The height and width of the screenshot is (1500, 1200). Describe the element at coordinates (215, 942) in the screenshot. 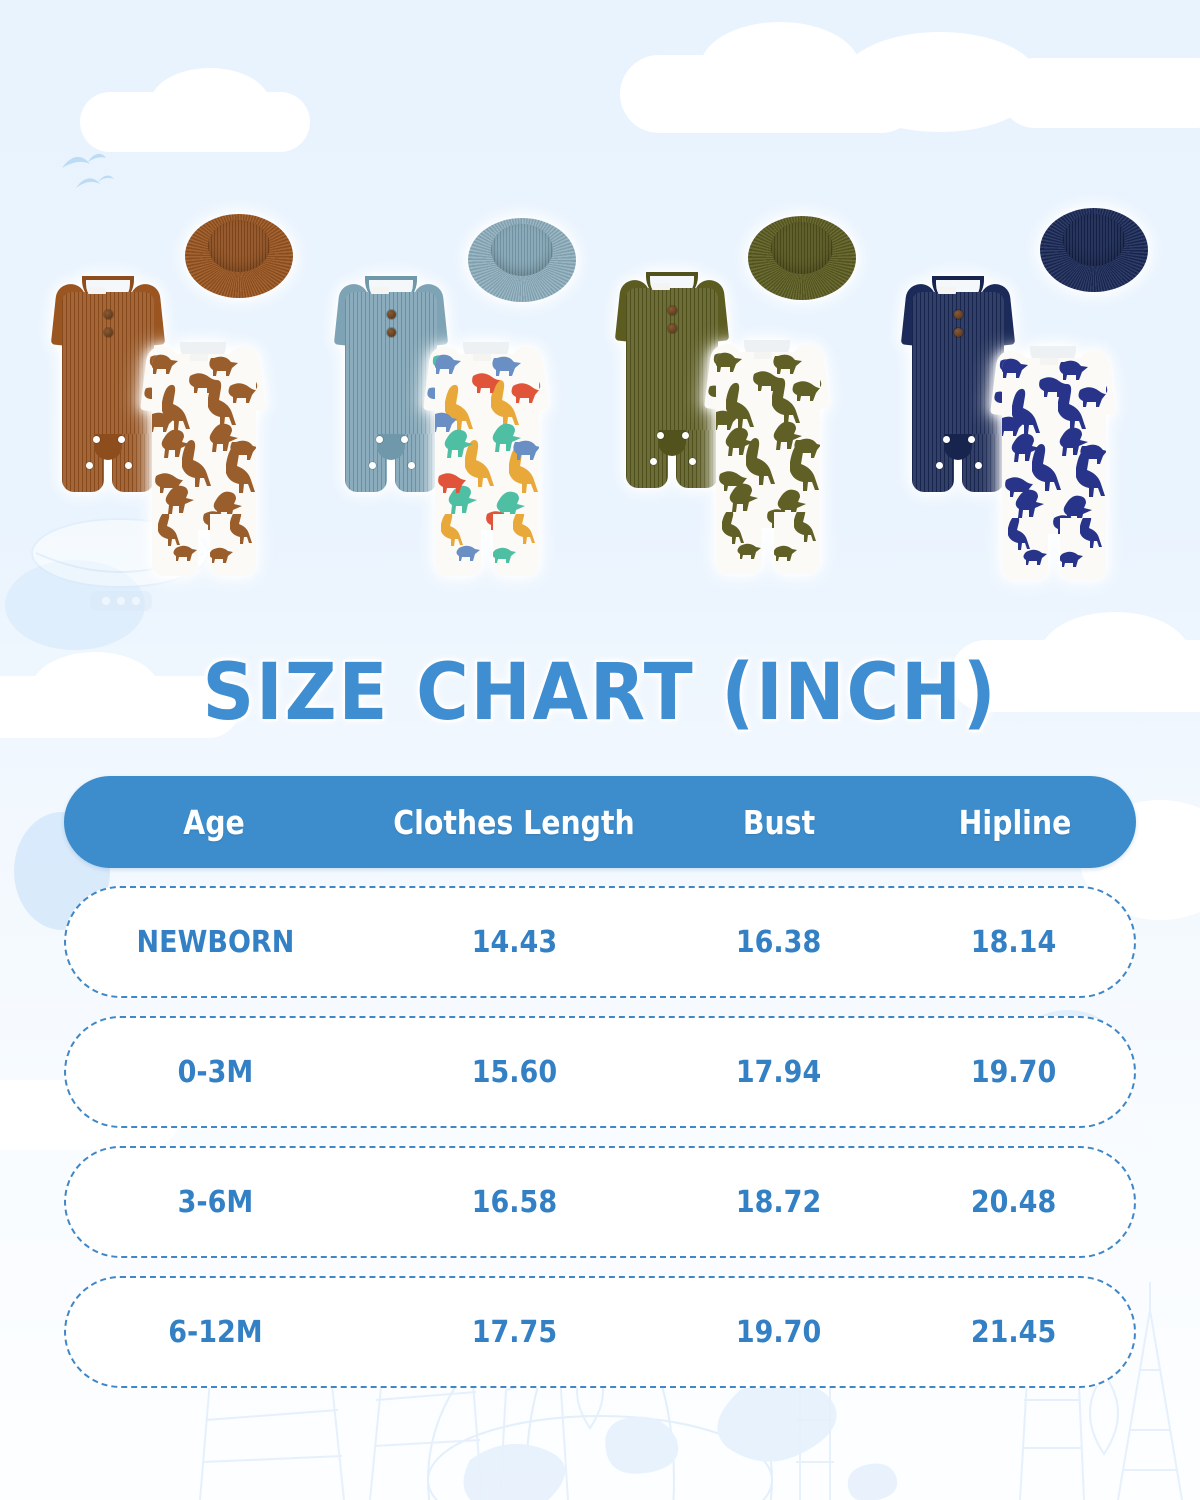

I see `cell-age: NEWBORN` at that location.